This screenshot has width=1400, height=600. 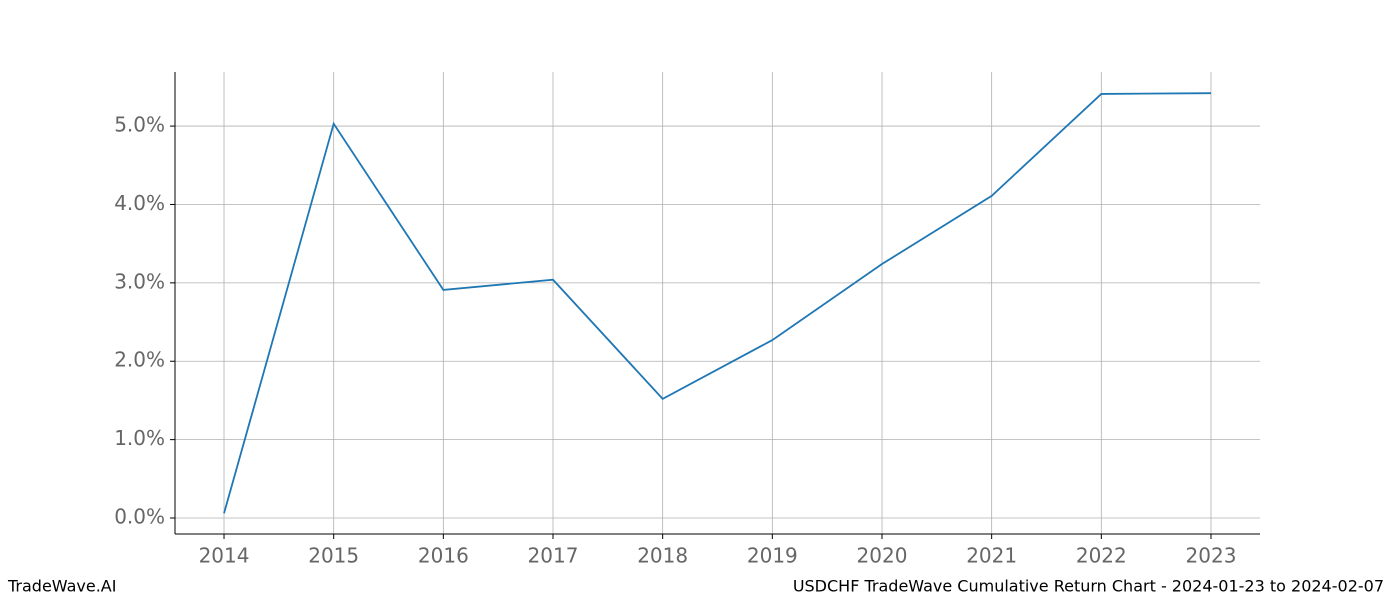 What do you see at coordinates (139, 125) in the screenshot?
I see `y-tick-label: 5.0%` at bounding box center [139, 125].